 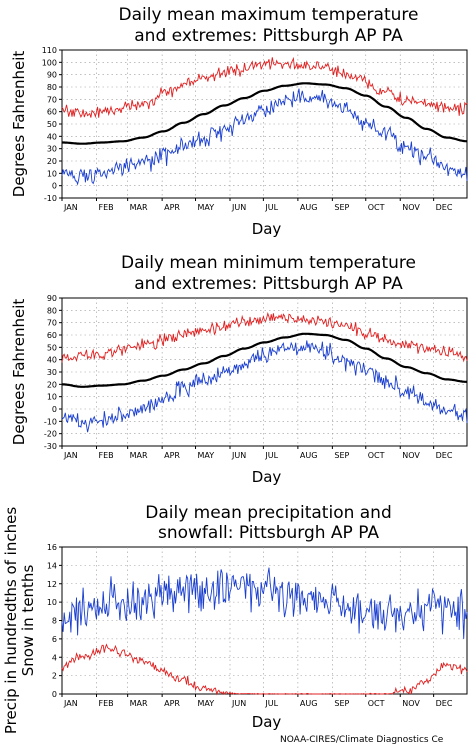 What do you see at coordinates (52, 547) in the screenshot?
I see `y-tick-label: 16` at bounding box center [52, 547].